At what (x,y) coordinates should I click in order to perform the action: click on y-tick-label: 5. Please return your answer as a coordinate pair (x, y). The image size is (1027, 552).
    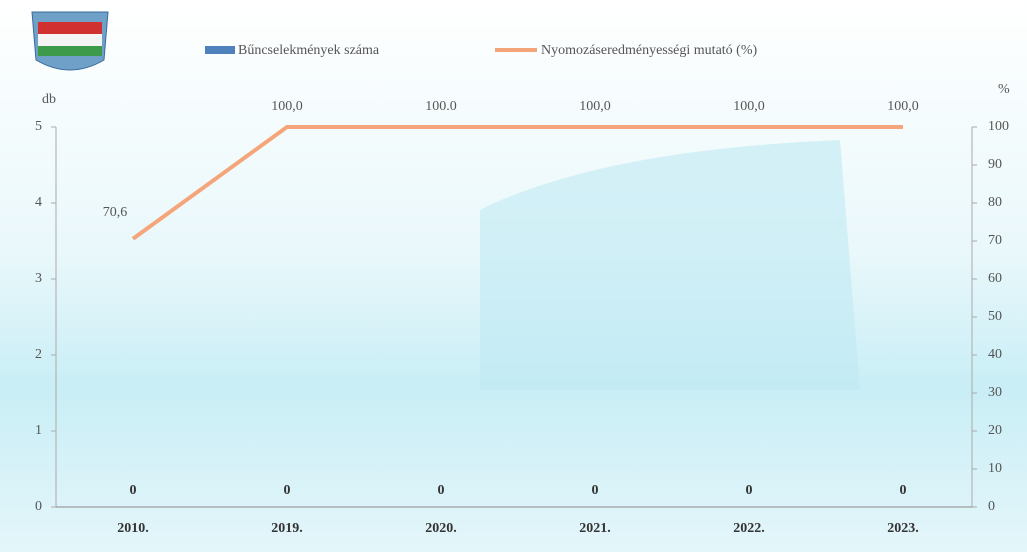
    Looking at the image, I should click on (38, 126).